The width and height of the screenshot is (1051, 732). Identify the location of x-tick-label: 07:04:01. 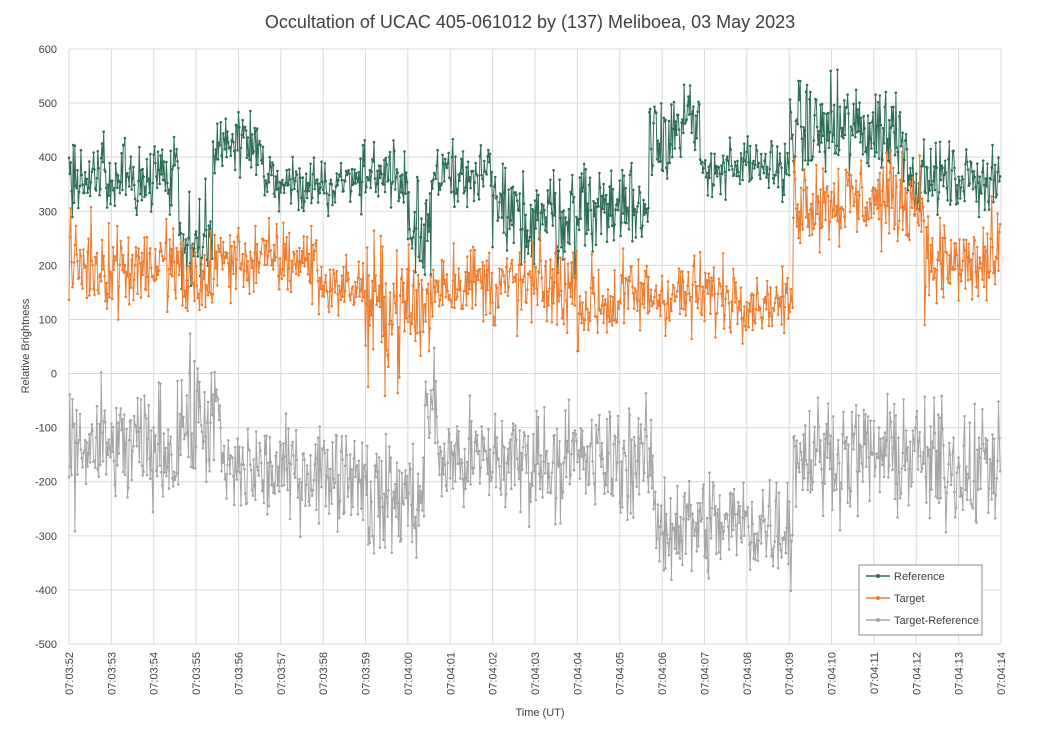
(451, 673).